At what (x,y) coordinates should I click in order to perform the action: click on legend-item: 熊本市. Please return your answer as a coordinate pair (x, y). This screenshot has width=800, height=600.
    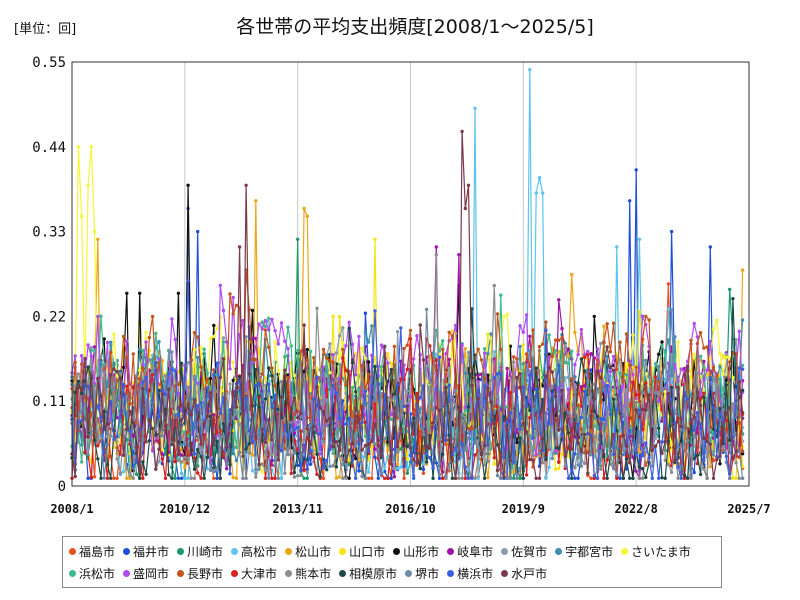
    Looking at the image, I should click on (308, 573).